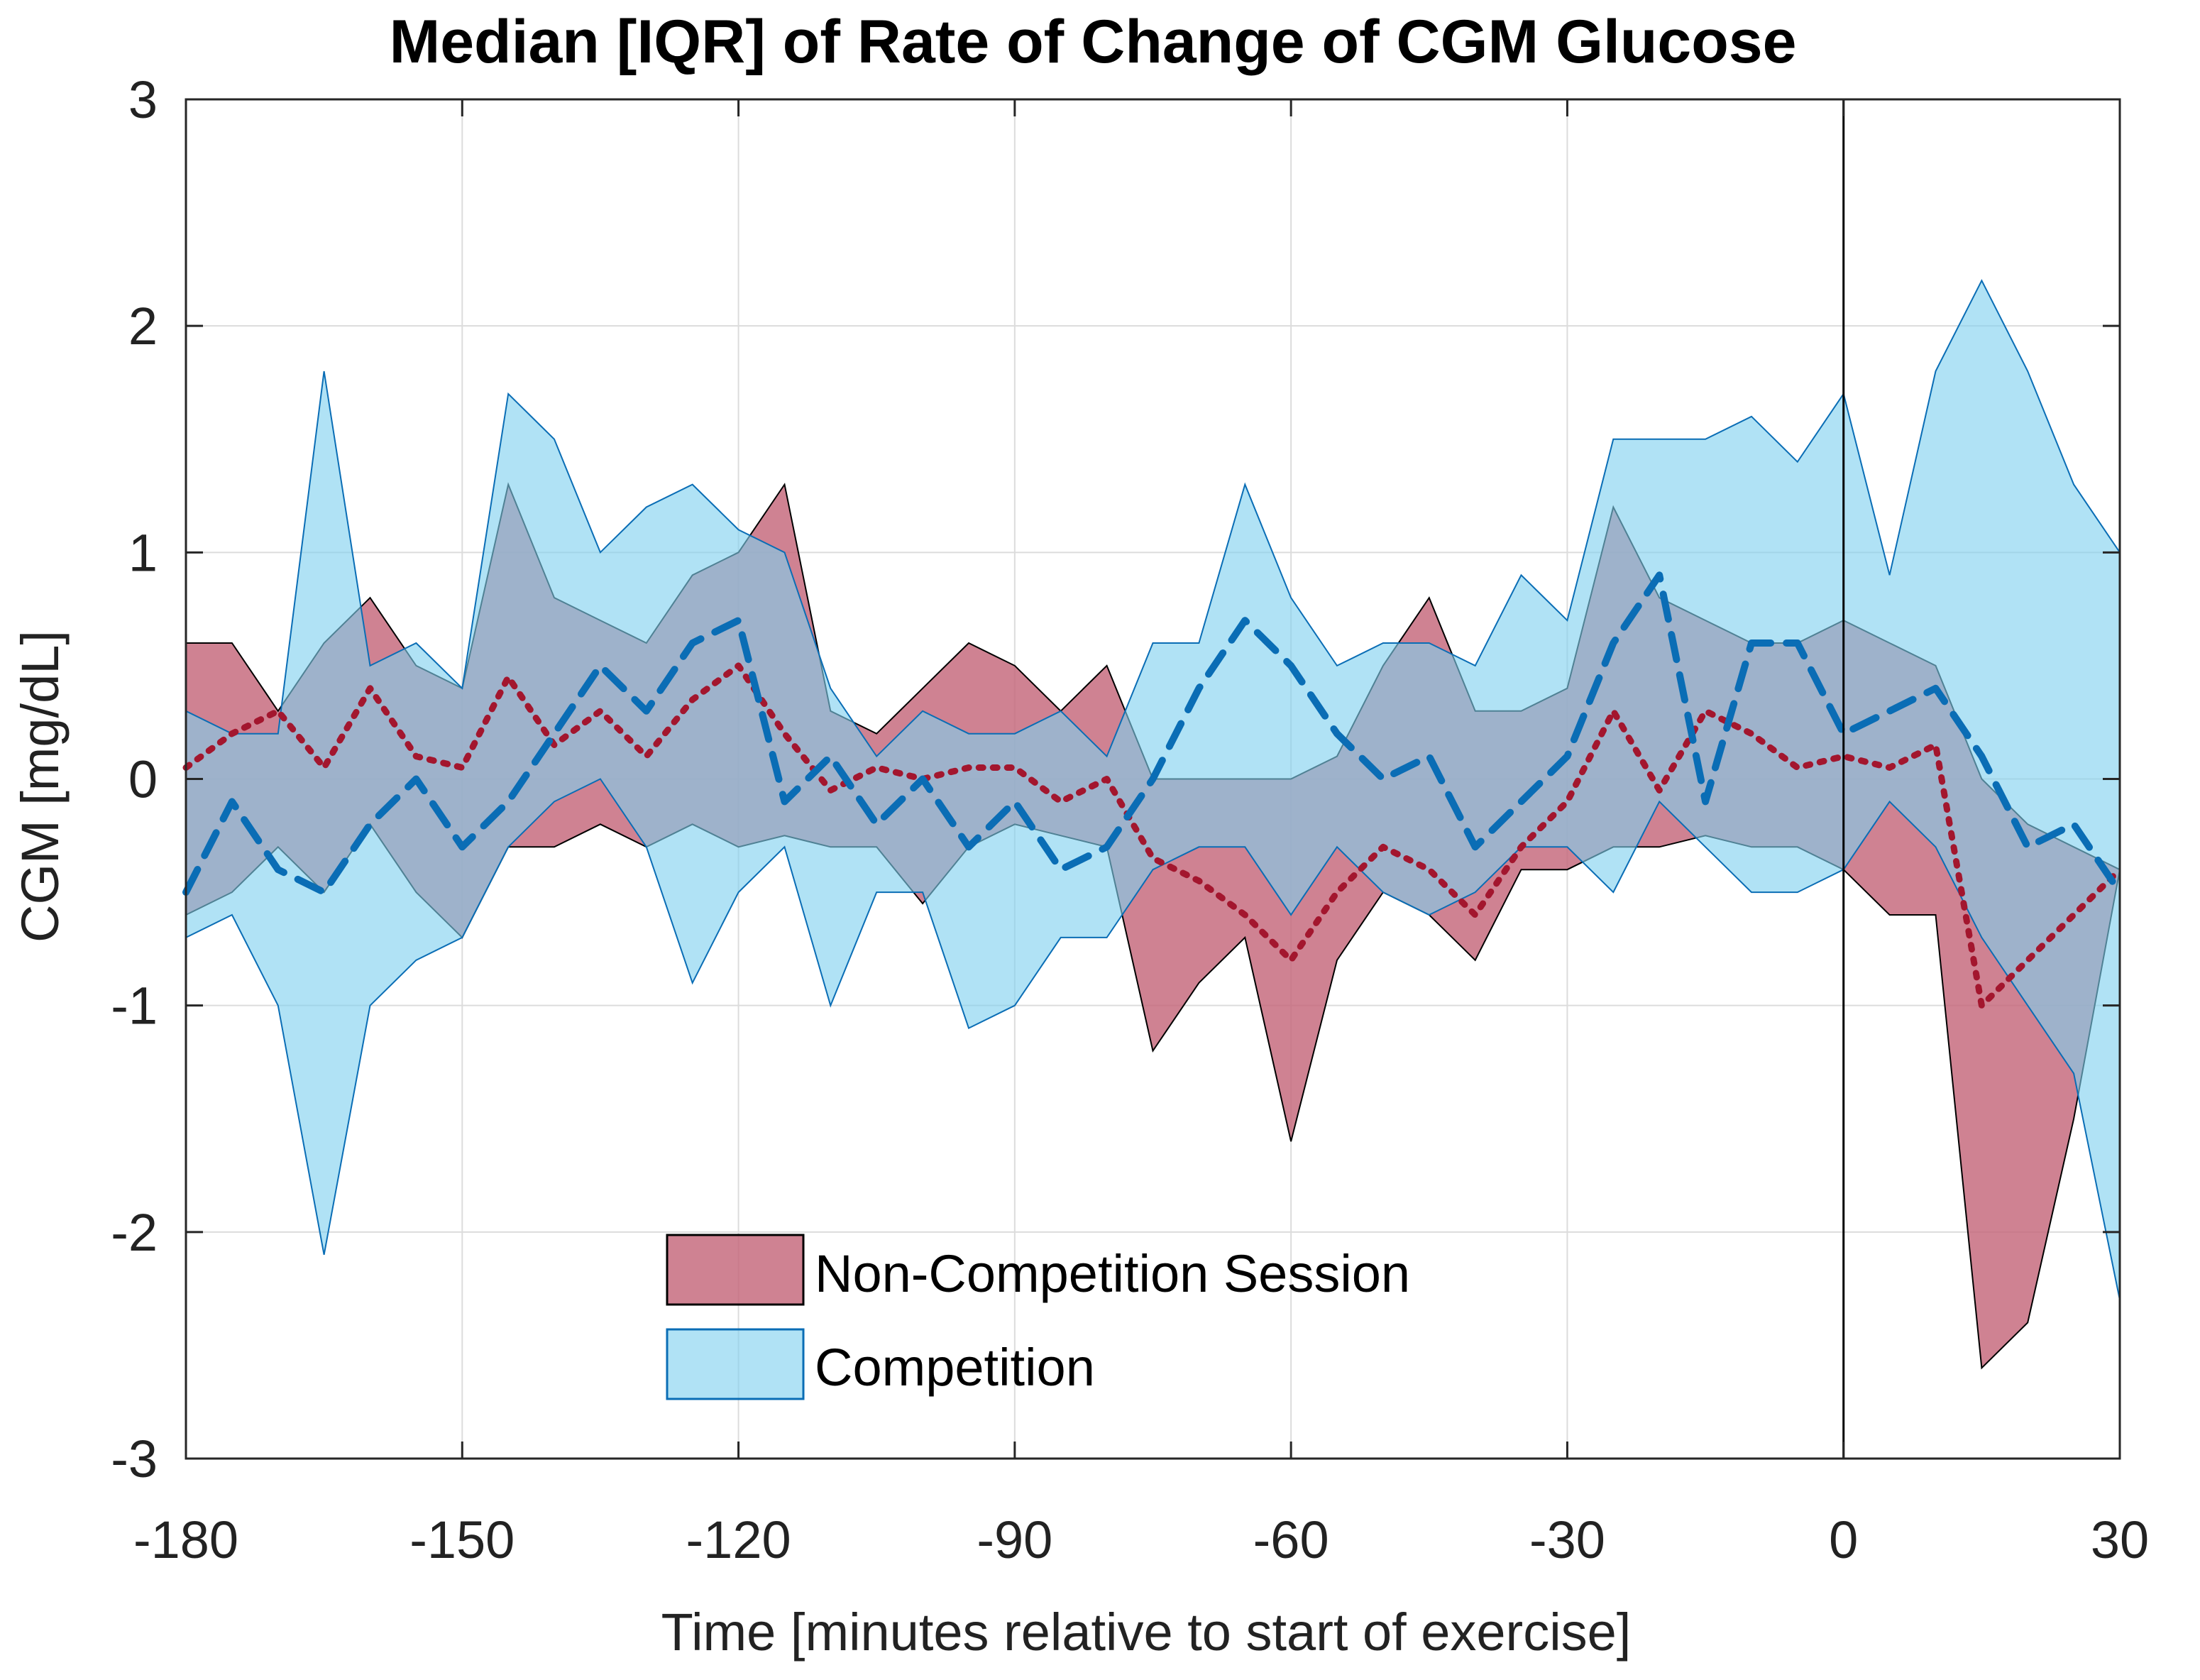 The image size is (2200, 1680). Describe the element at coordinates (134, 1233) in the screenshot. I see `y-tick-label: -2` at that location.